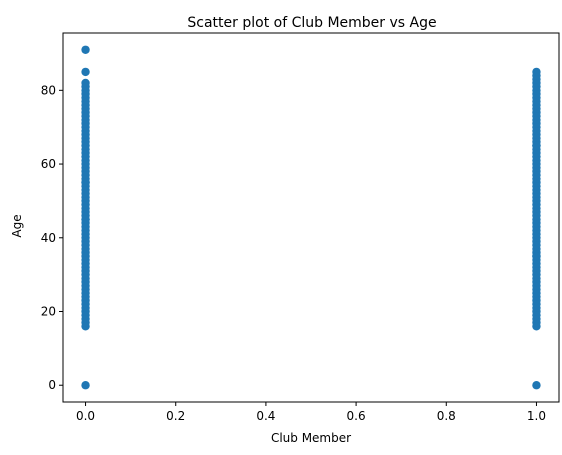 Image resolution: width=562 pixels, height=455 pixels. What do you see at coordinates (446, 416) in the screenshot?
I see `x-tick-label: 0.8` at bounding box center [446, 416].